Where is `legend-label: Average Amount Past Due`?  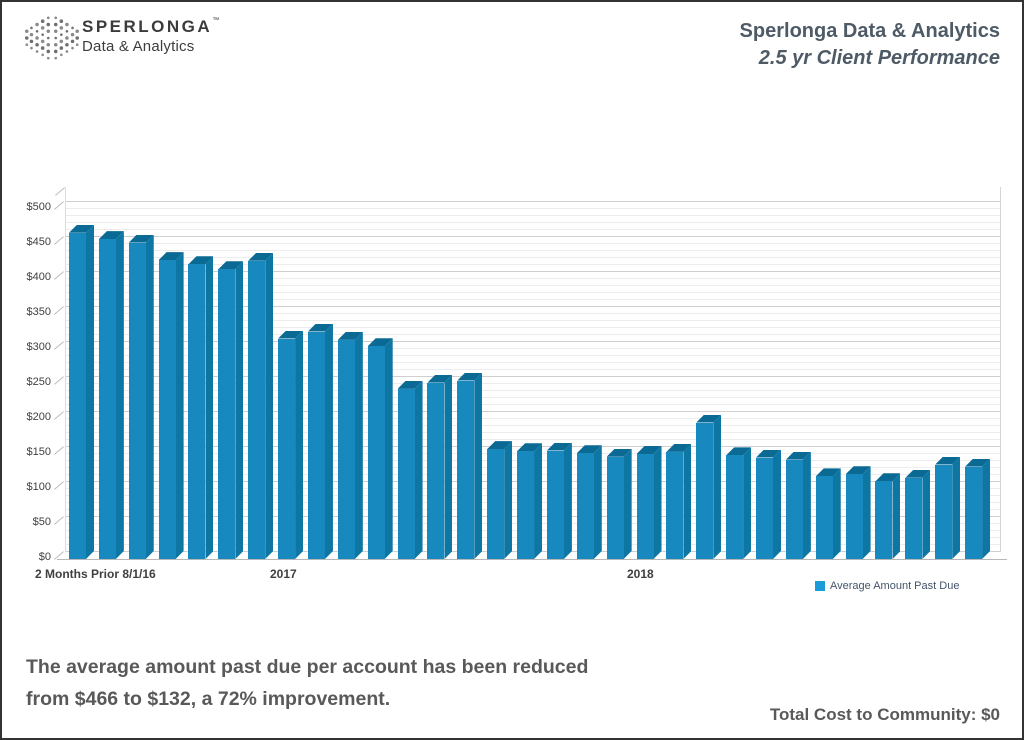
legend-label: Average Amount Past Due is located at coordinates (895, 586).